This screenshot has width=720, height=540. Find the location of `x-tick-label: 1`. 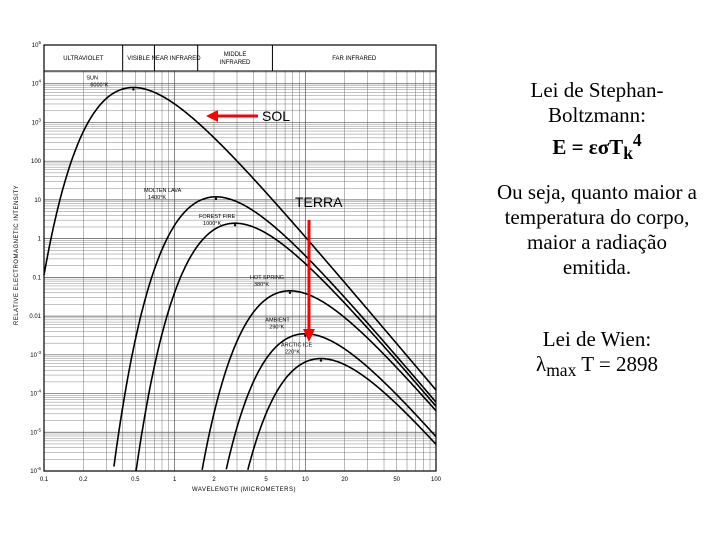

x-tick-label: 1 is located at coordinates (175, 480).